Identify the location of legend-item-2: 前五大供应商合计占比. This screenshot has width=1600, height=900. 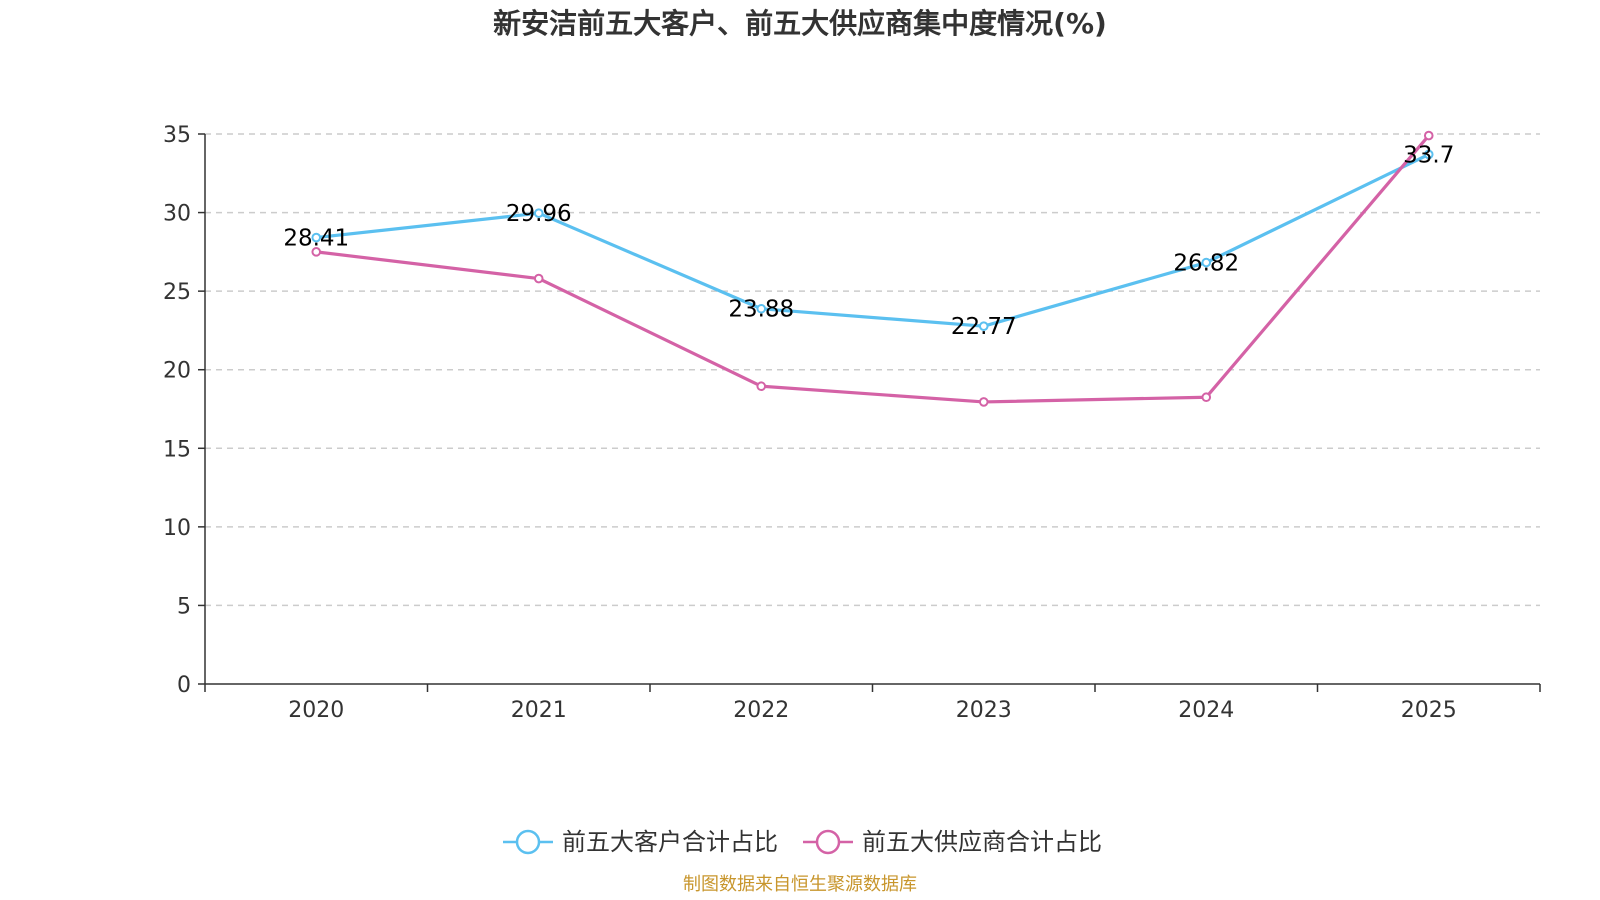
(952, 842).